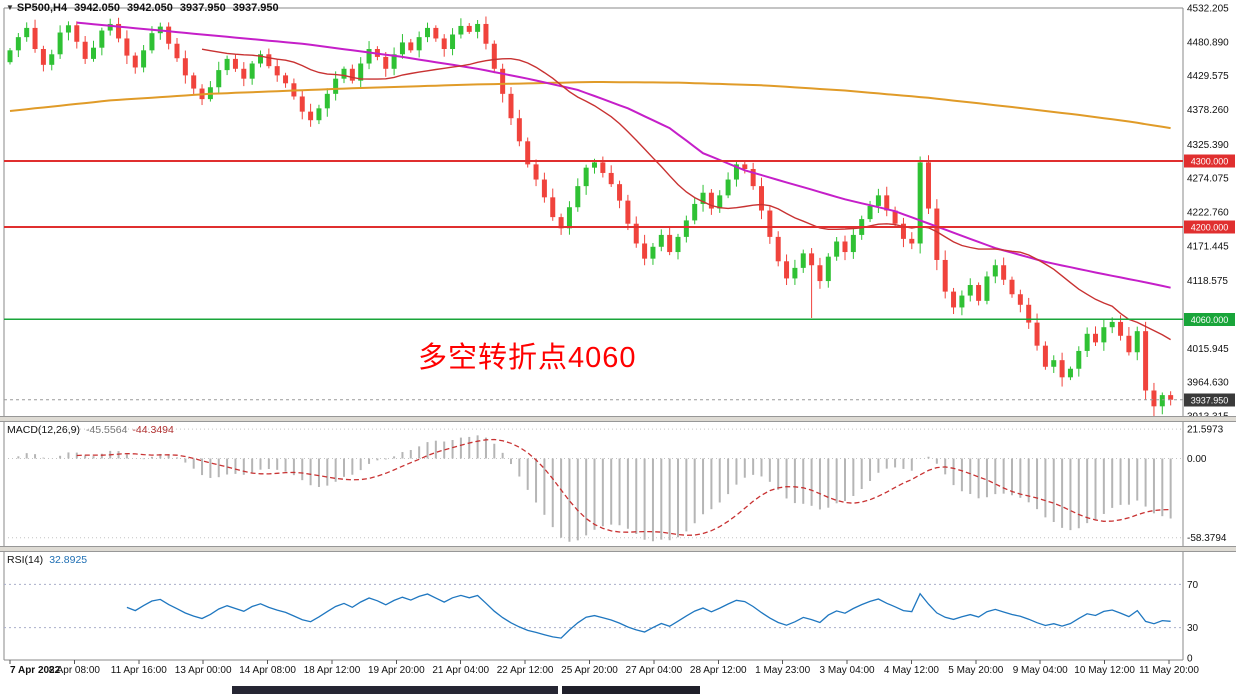  What do you see at coordinates (975, 670) in the screenshot?
I see `svg-text: 5 May 20:00` at bounding box center [975, 670].